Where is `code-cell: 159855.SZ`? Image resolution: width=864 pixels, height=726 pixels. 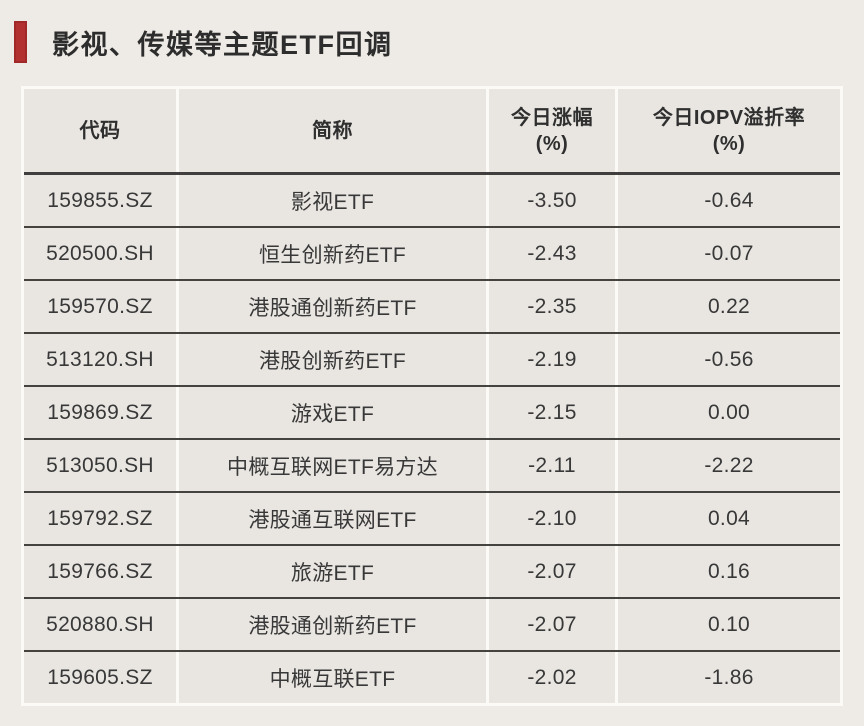 code-cell: 159855.SZ is located at coordinates (101, 200).